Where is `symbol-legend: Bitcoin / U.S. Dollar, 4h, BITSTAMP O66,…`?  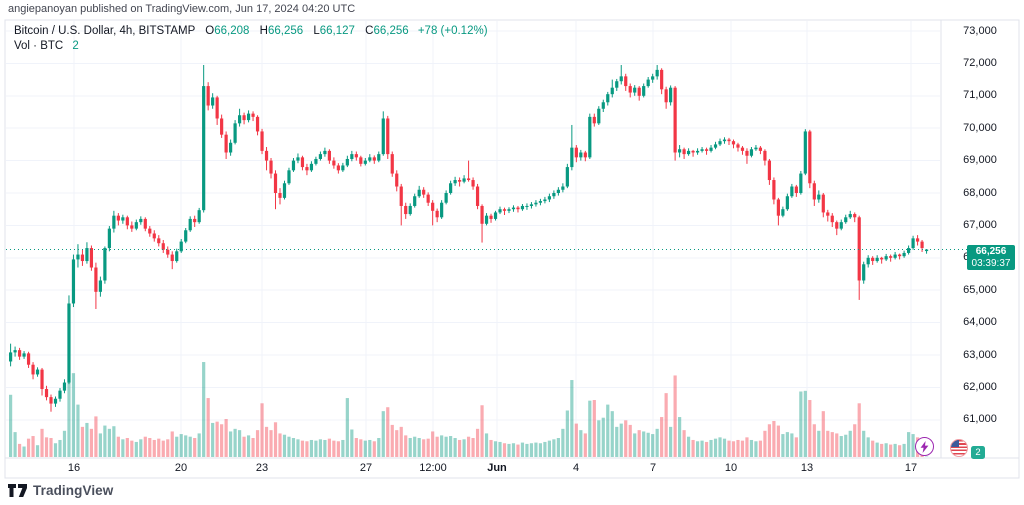 symbol-legend: Bitcoin / U.S. Dollar, 4h, BITSTAMP O66,… is located at coordinates (251, 39).